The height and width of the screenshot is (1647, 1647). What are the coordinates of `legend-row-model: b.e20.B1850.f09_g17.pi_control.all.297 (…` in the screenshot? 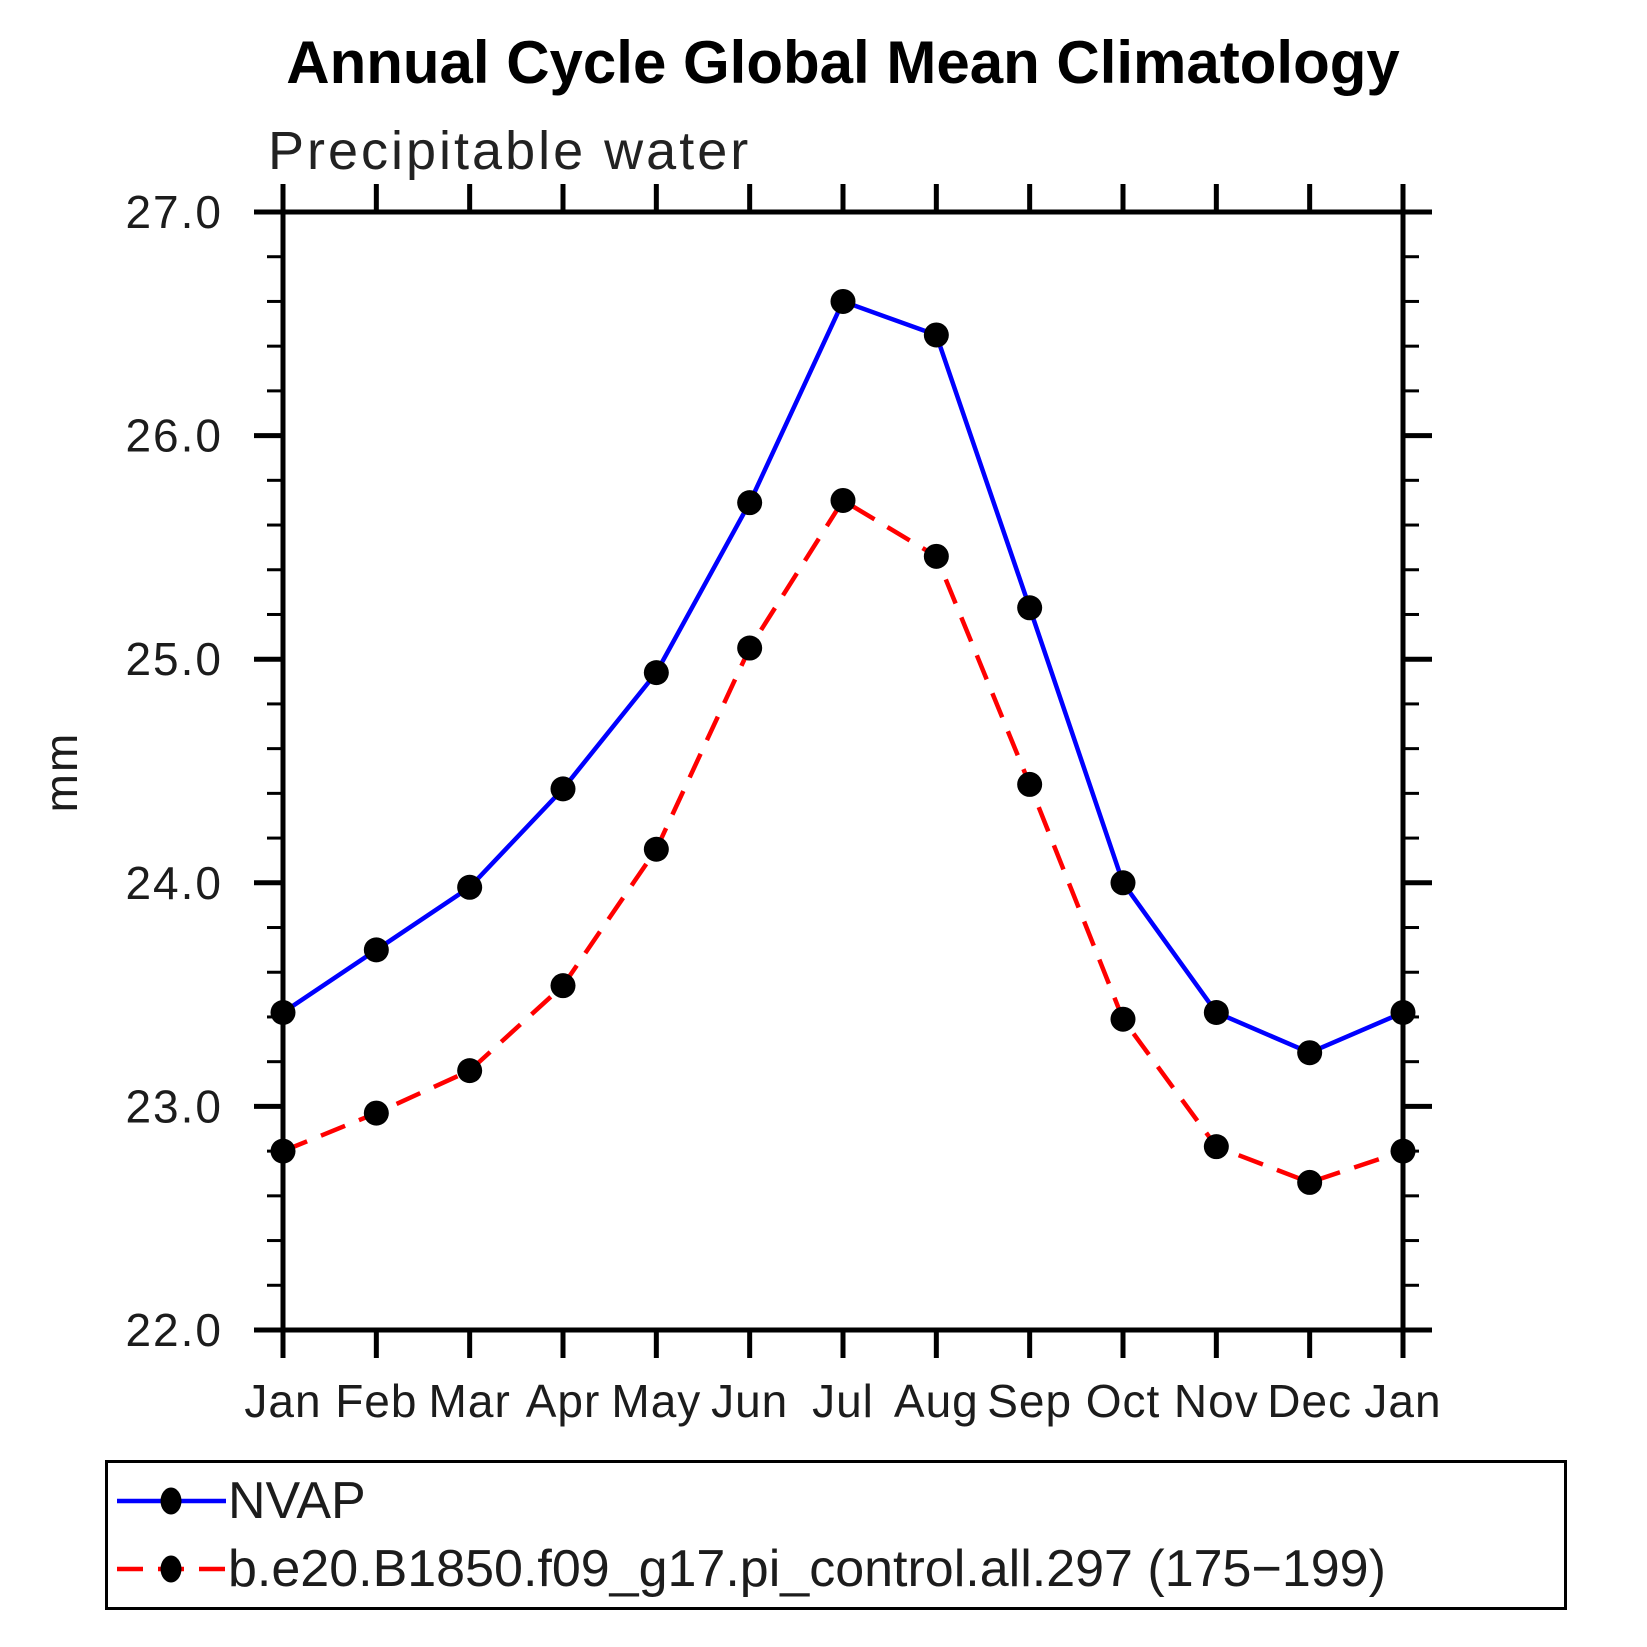 It's located at (839, 1569).